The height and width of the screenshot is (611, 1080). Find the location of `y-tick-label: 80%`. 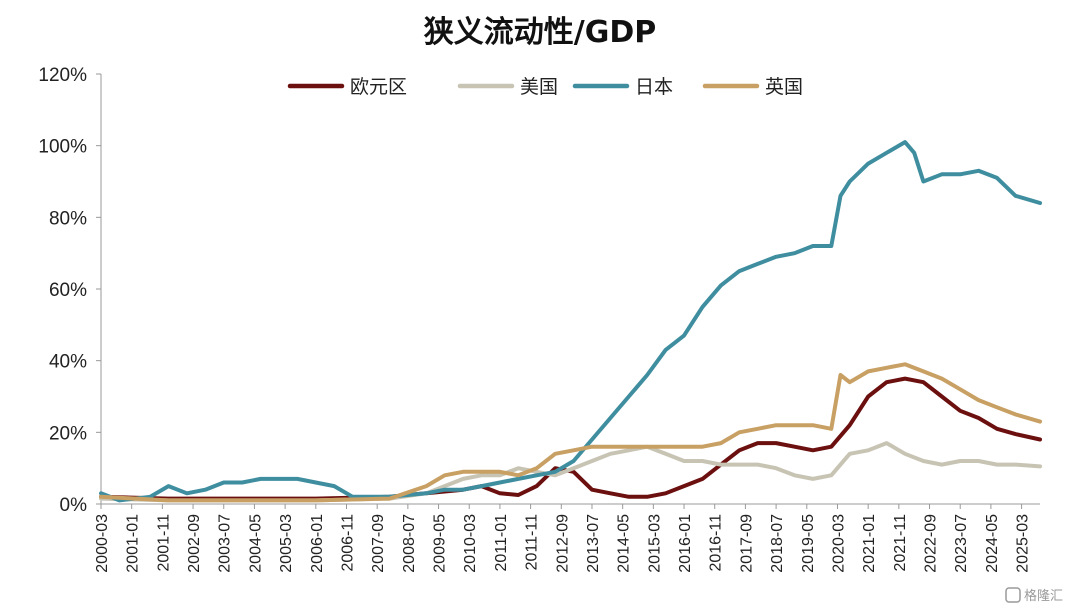

y-tick-label: 80% is located at coordinates (68, 218).